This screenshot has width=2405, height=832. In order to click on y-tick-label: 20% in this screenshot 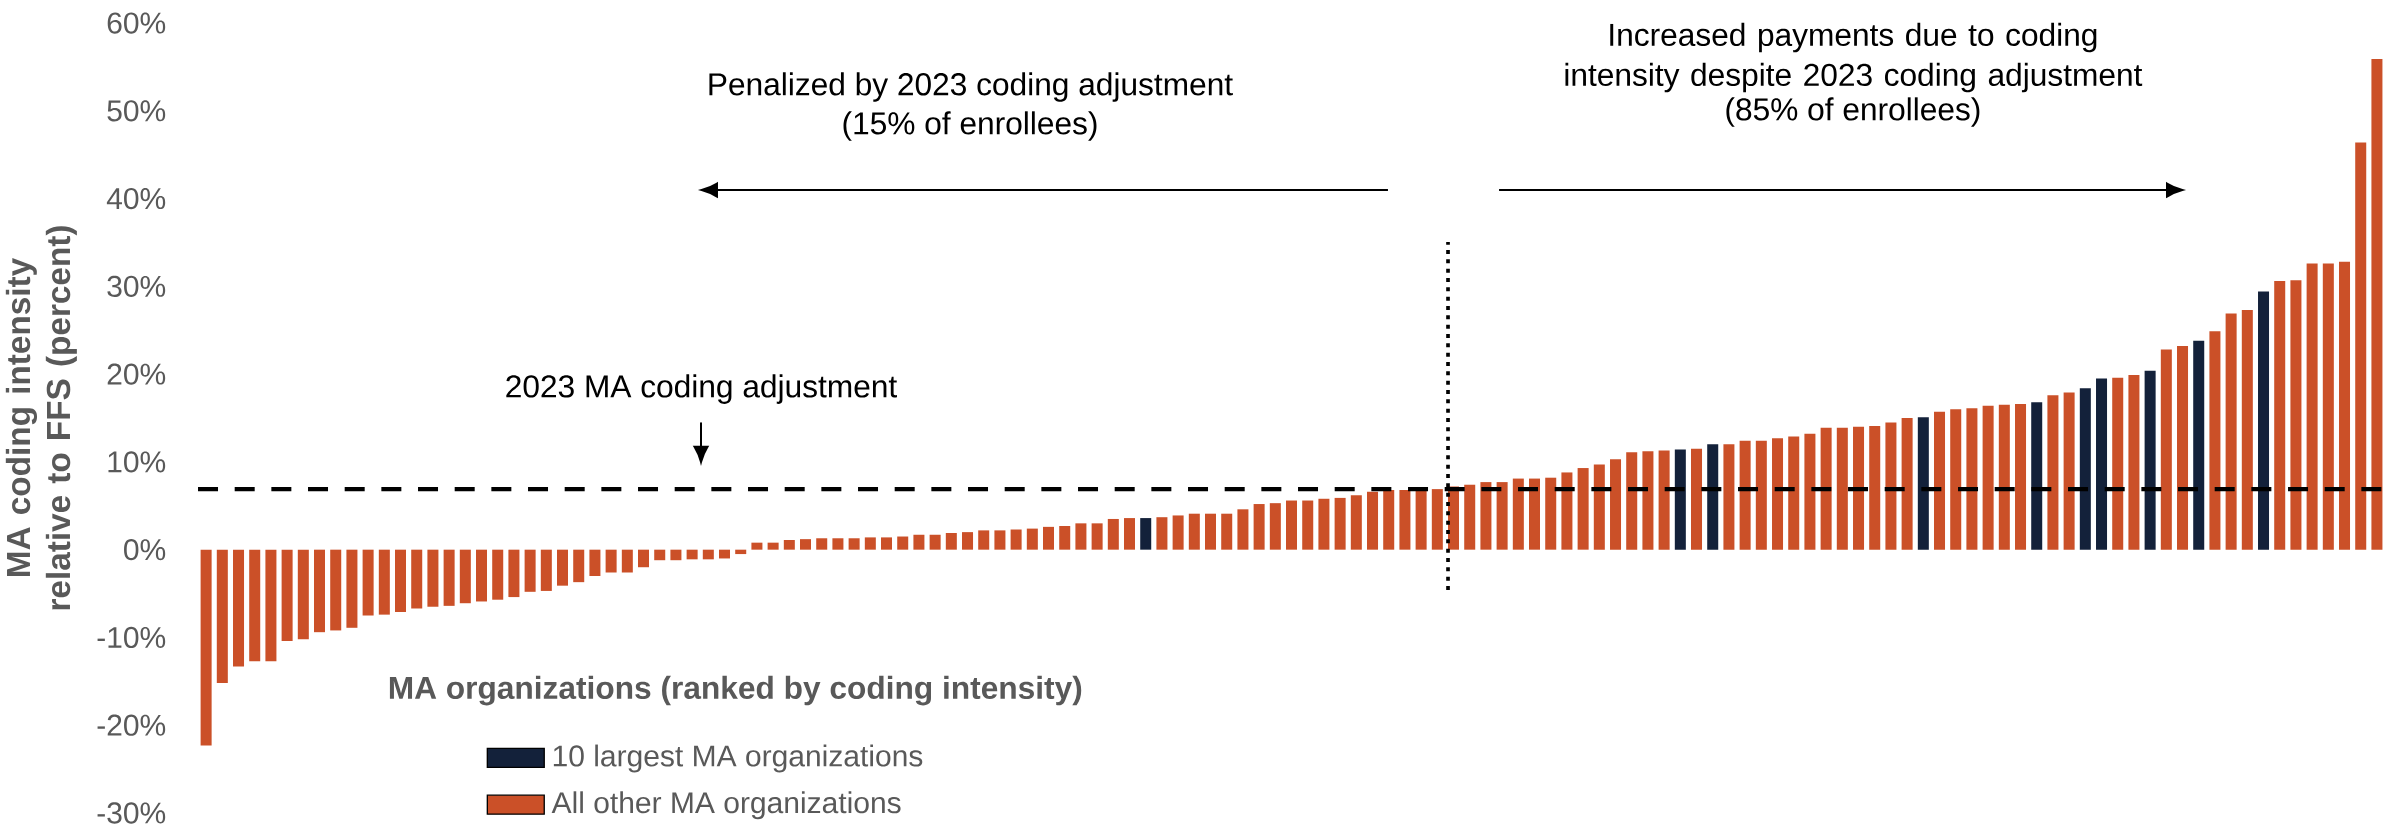, I will do `click(136, 374)`.